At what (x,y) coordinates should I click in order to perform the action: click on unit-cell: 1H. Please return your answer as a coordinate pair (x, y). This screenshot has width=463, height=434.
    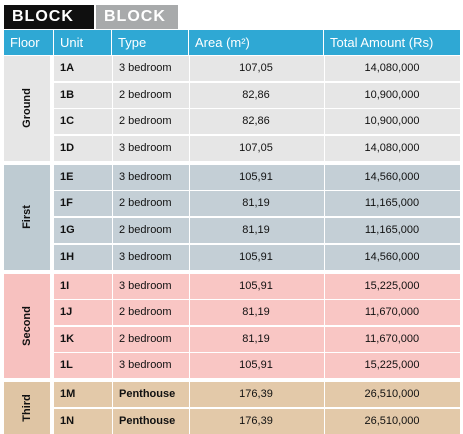
    Looking at the image, I should click on (67, 256).